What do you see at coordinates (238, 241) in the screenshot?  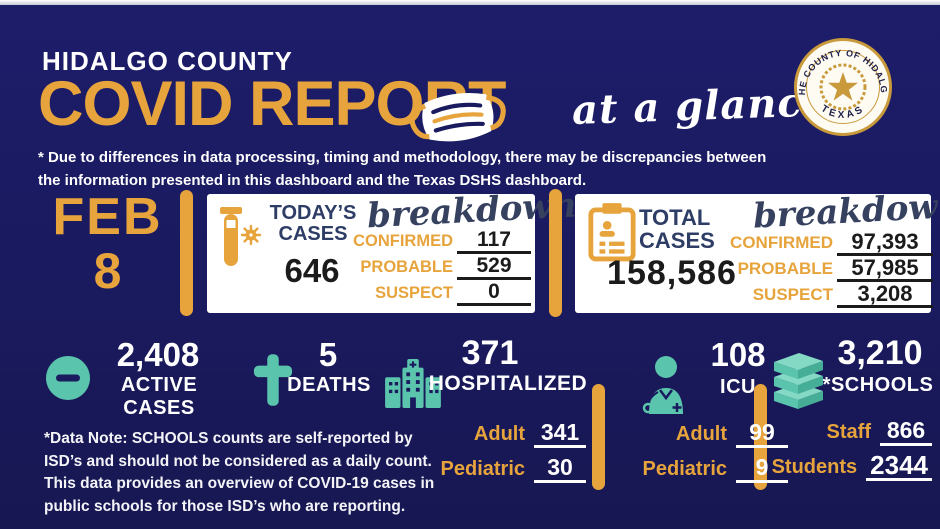 I see `test-tube-icon` at bounding box center [238, 241].